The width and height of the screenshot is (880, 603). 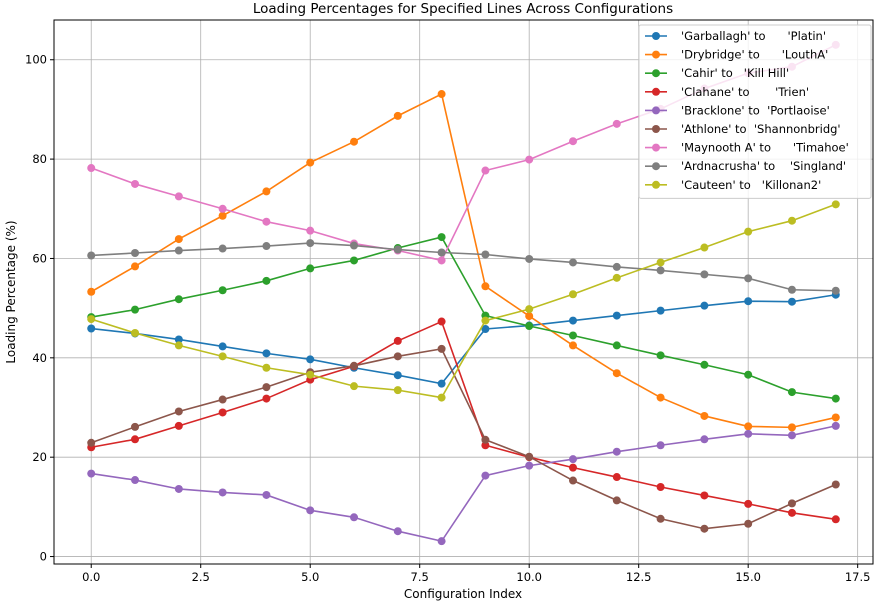 I want to click on legend-label: 'Athlone' to 'Shannonbridg', so click(x=761, y=129).